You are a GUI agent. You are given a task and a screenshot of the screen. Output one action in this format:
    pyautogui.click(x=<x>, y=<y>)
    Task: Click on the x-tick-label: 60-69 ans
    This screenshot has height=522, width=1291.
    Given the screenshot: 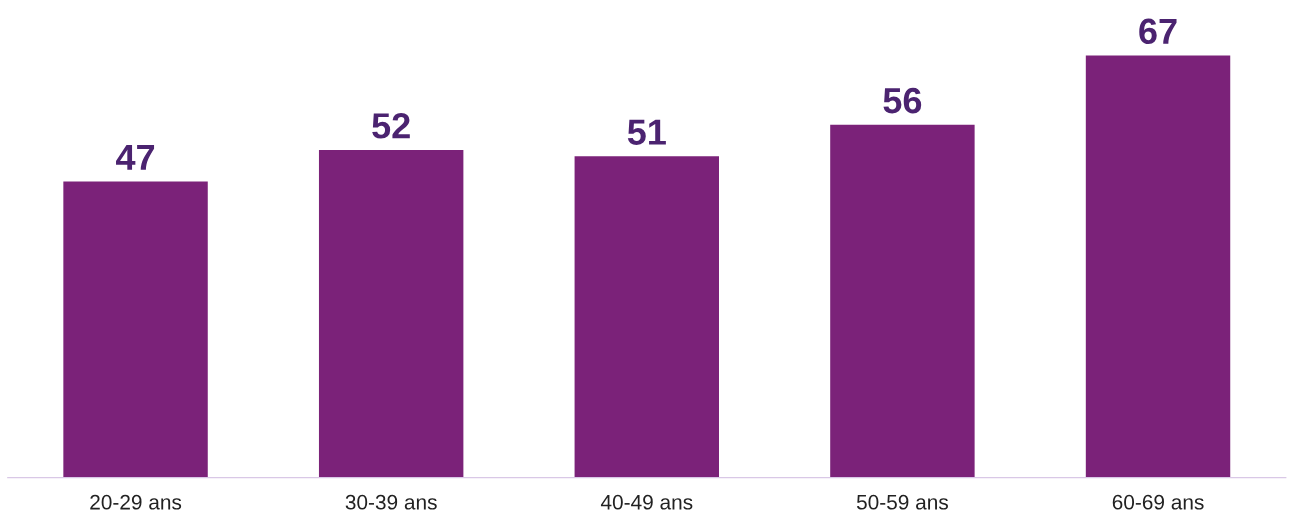 What is the action you would take?
    pyautogui.click(x=1158, y=502)
    